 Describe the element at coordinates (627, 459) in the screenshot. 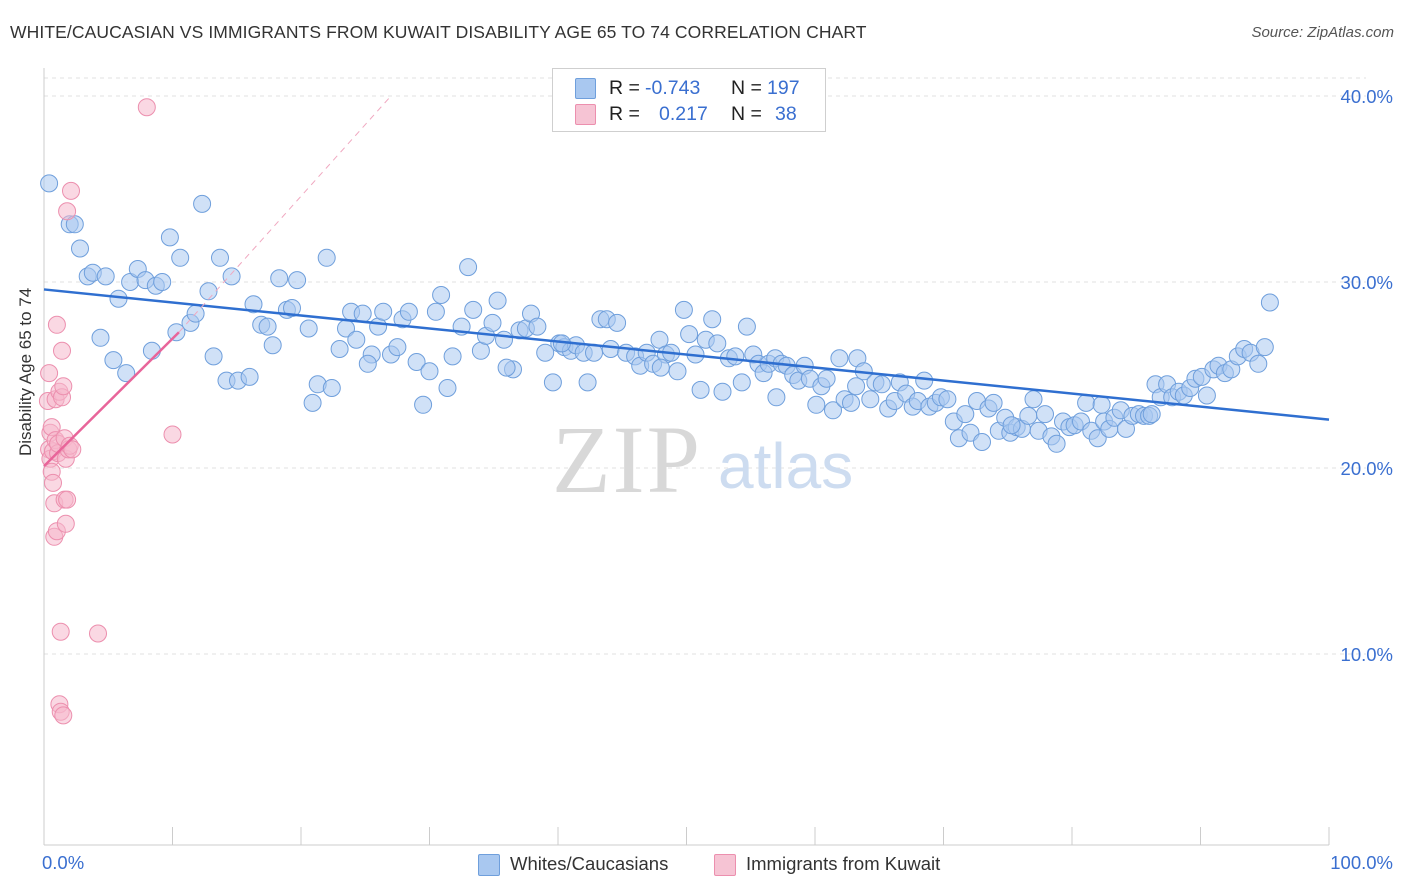

I see `watermark-zip: ZIP` at that location.